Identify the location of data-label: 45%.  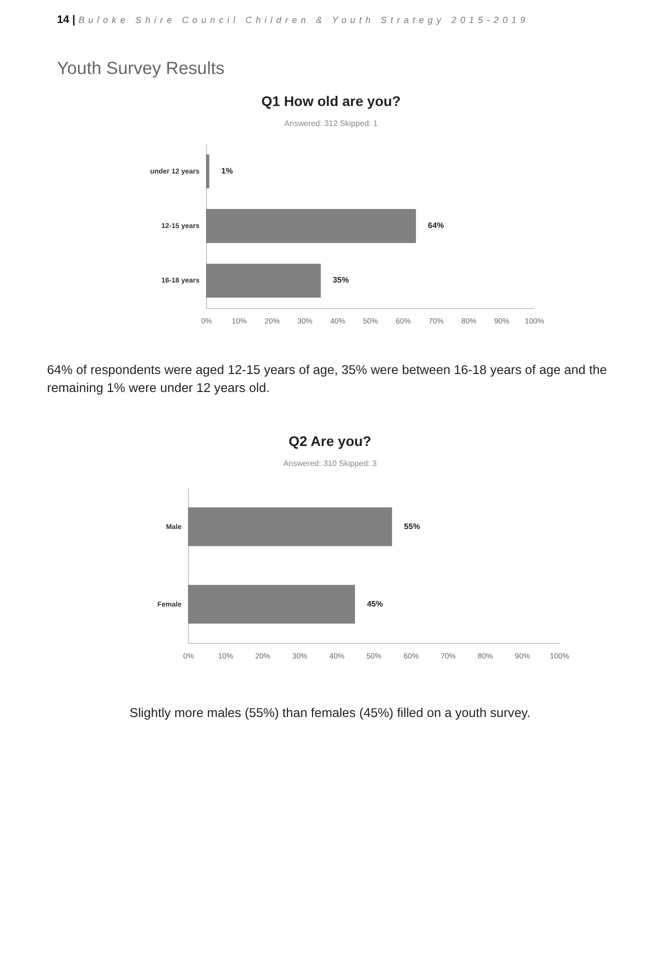
(374, 603).